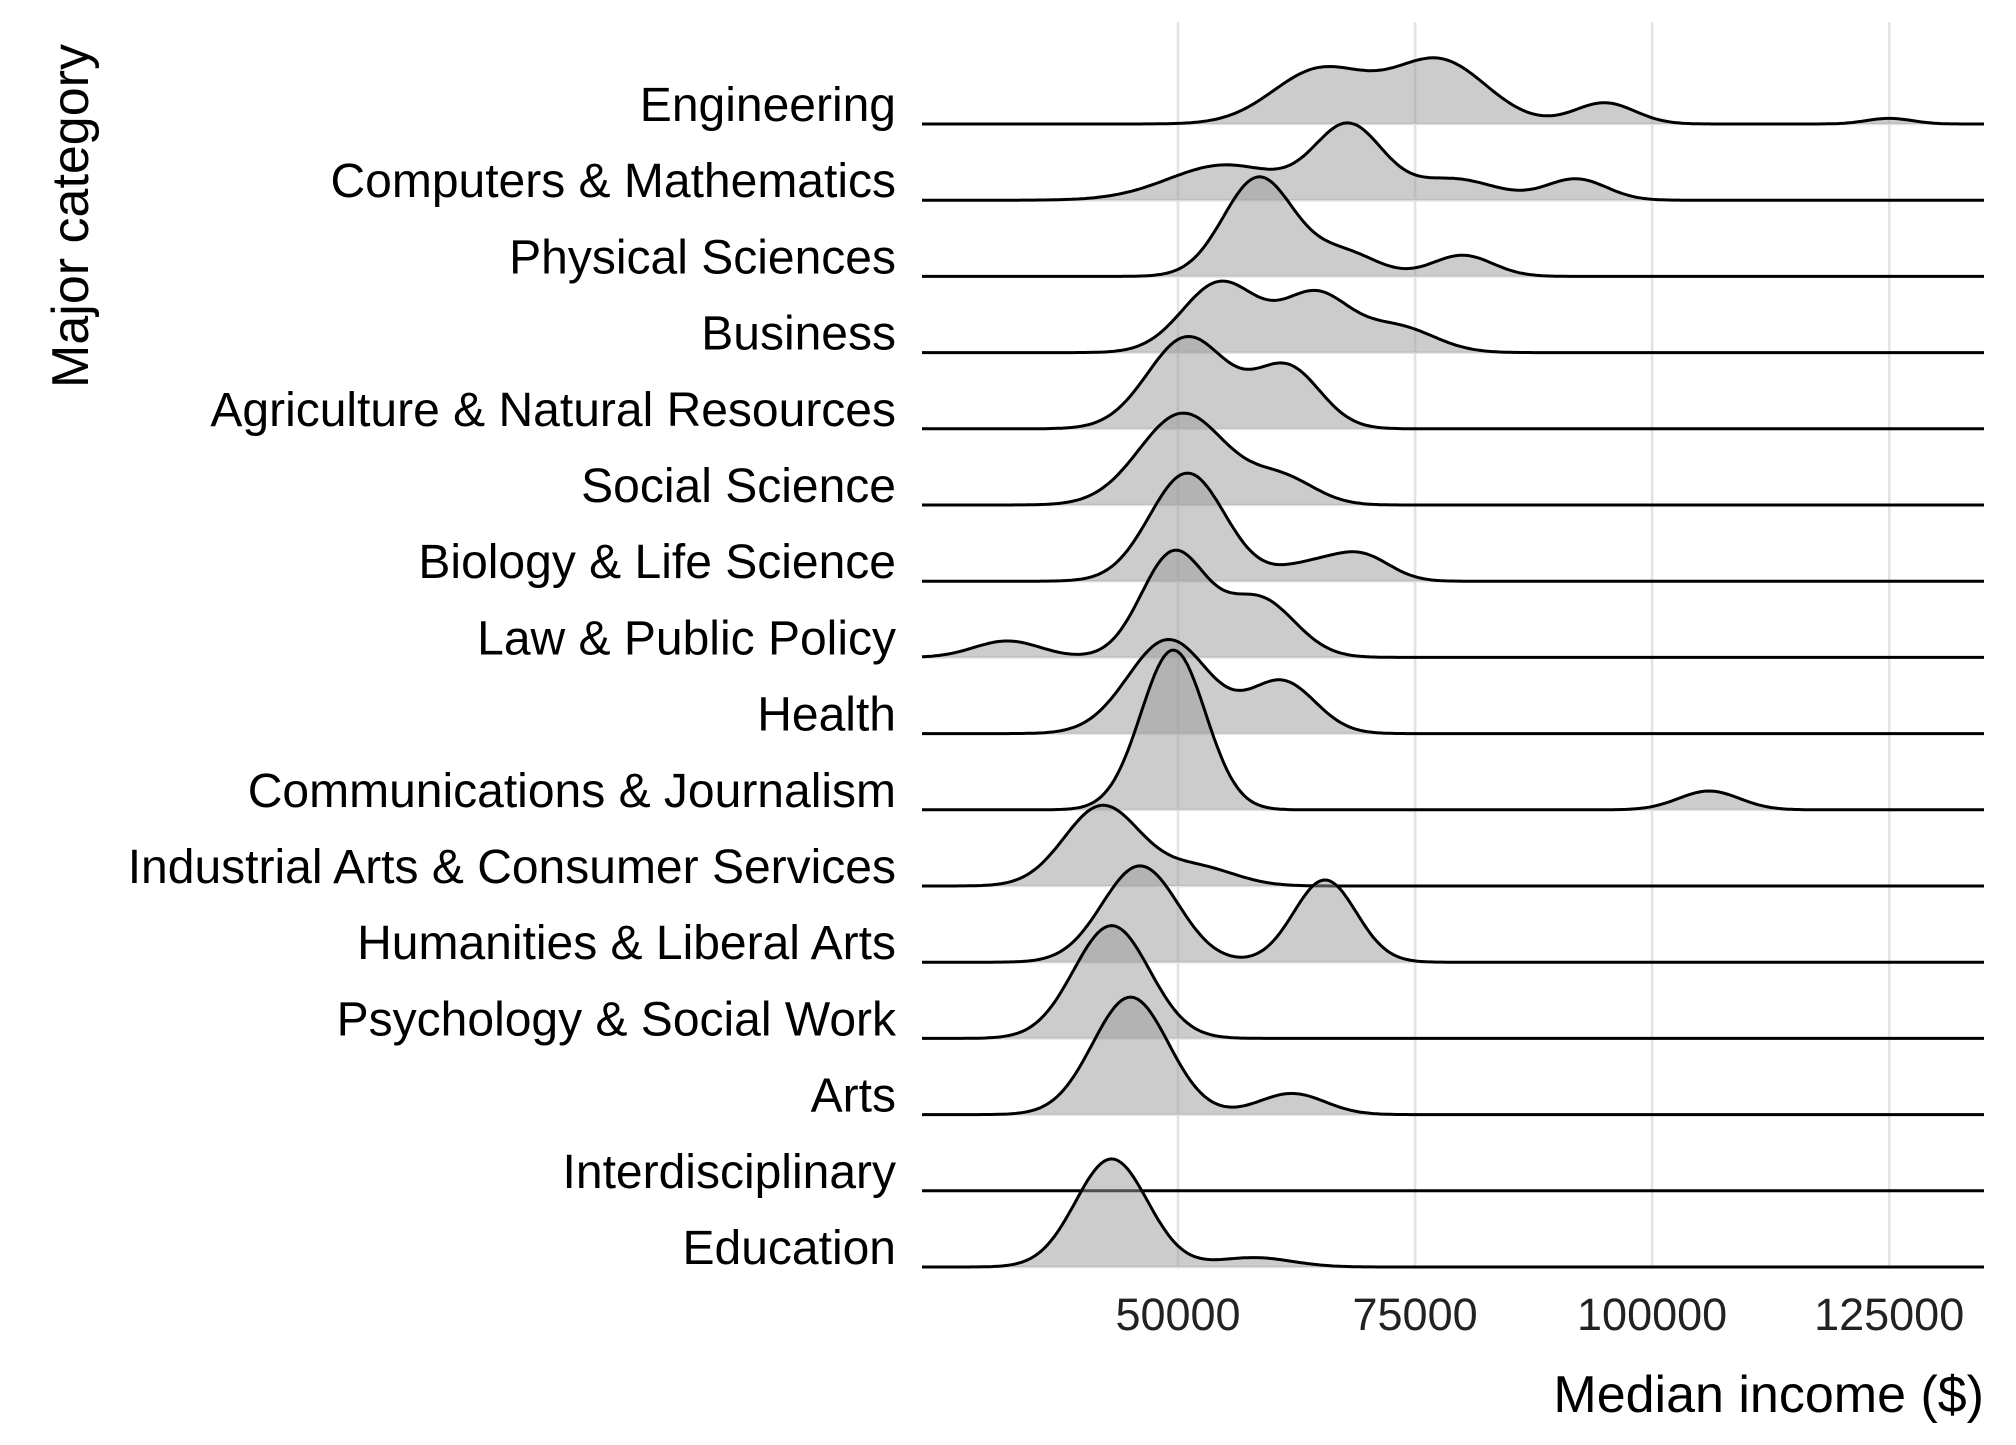 This screenshot has height=1445, width=2016. Describe the element at coordinates (729, 1172) in the screenshot. I see `category-label: Interdisciplinary` at that location.